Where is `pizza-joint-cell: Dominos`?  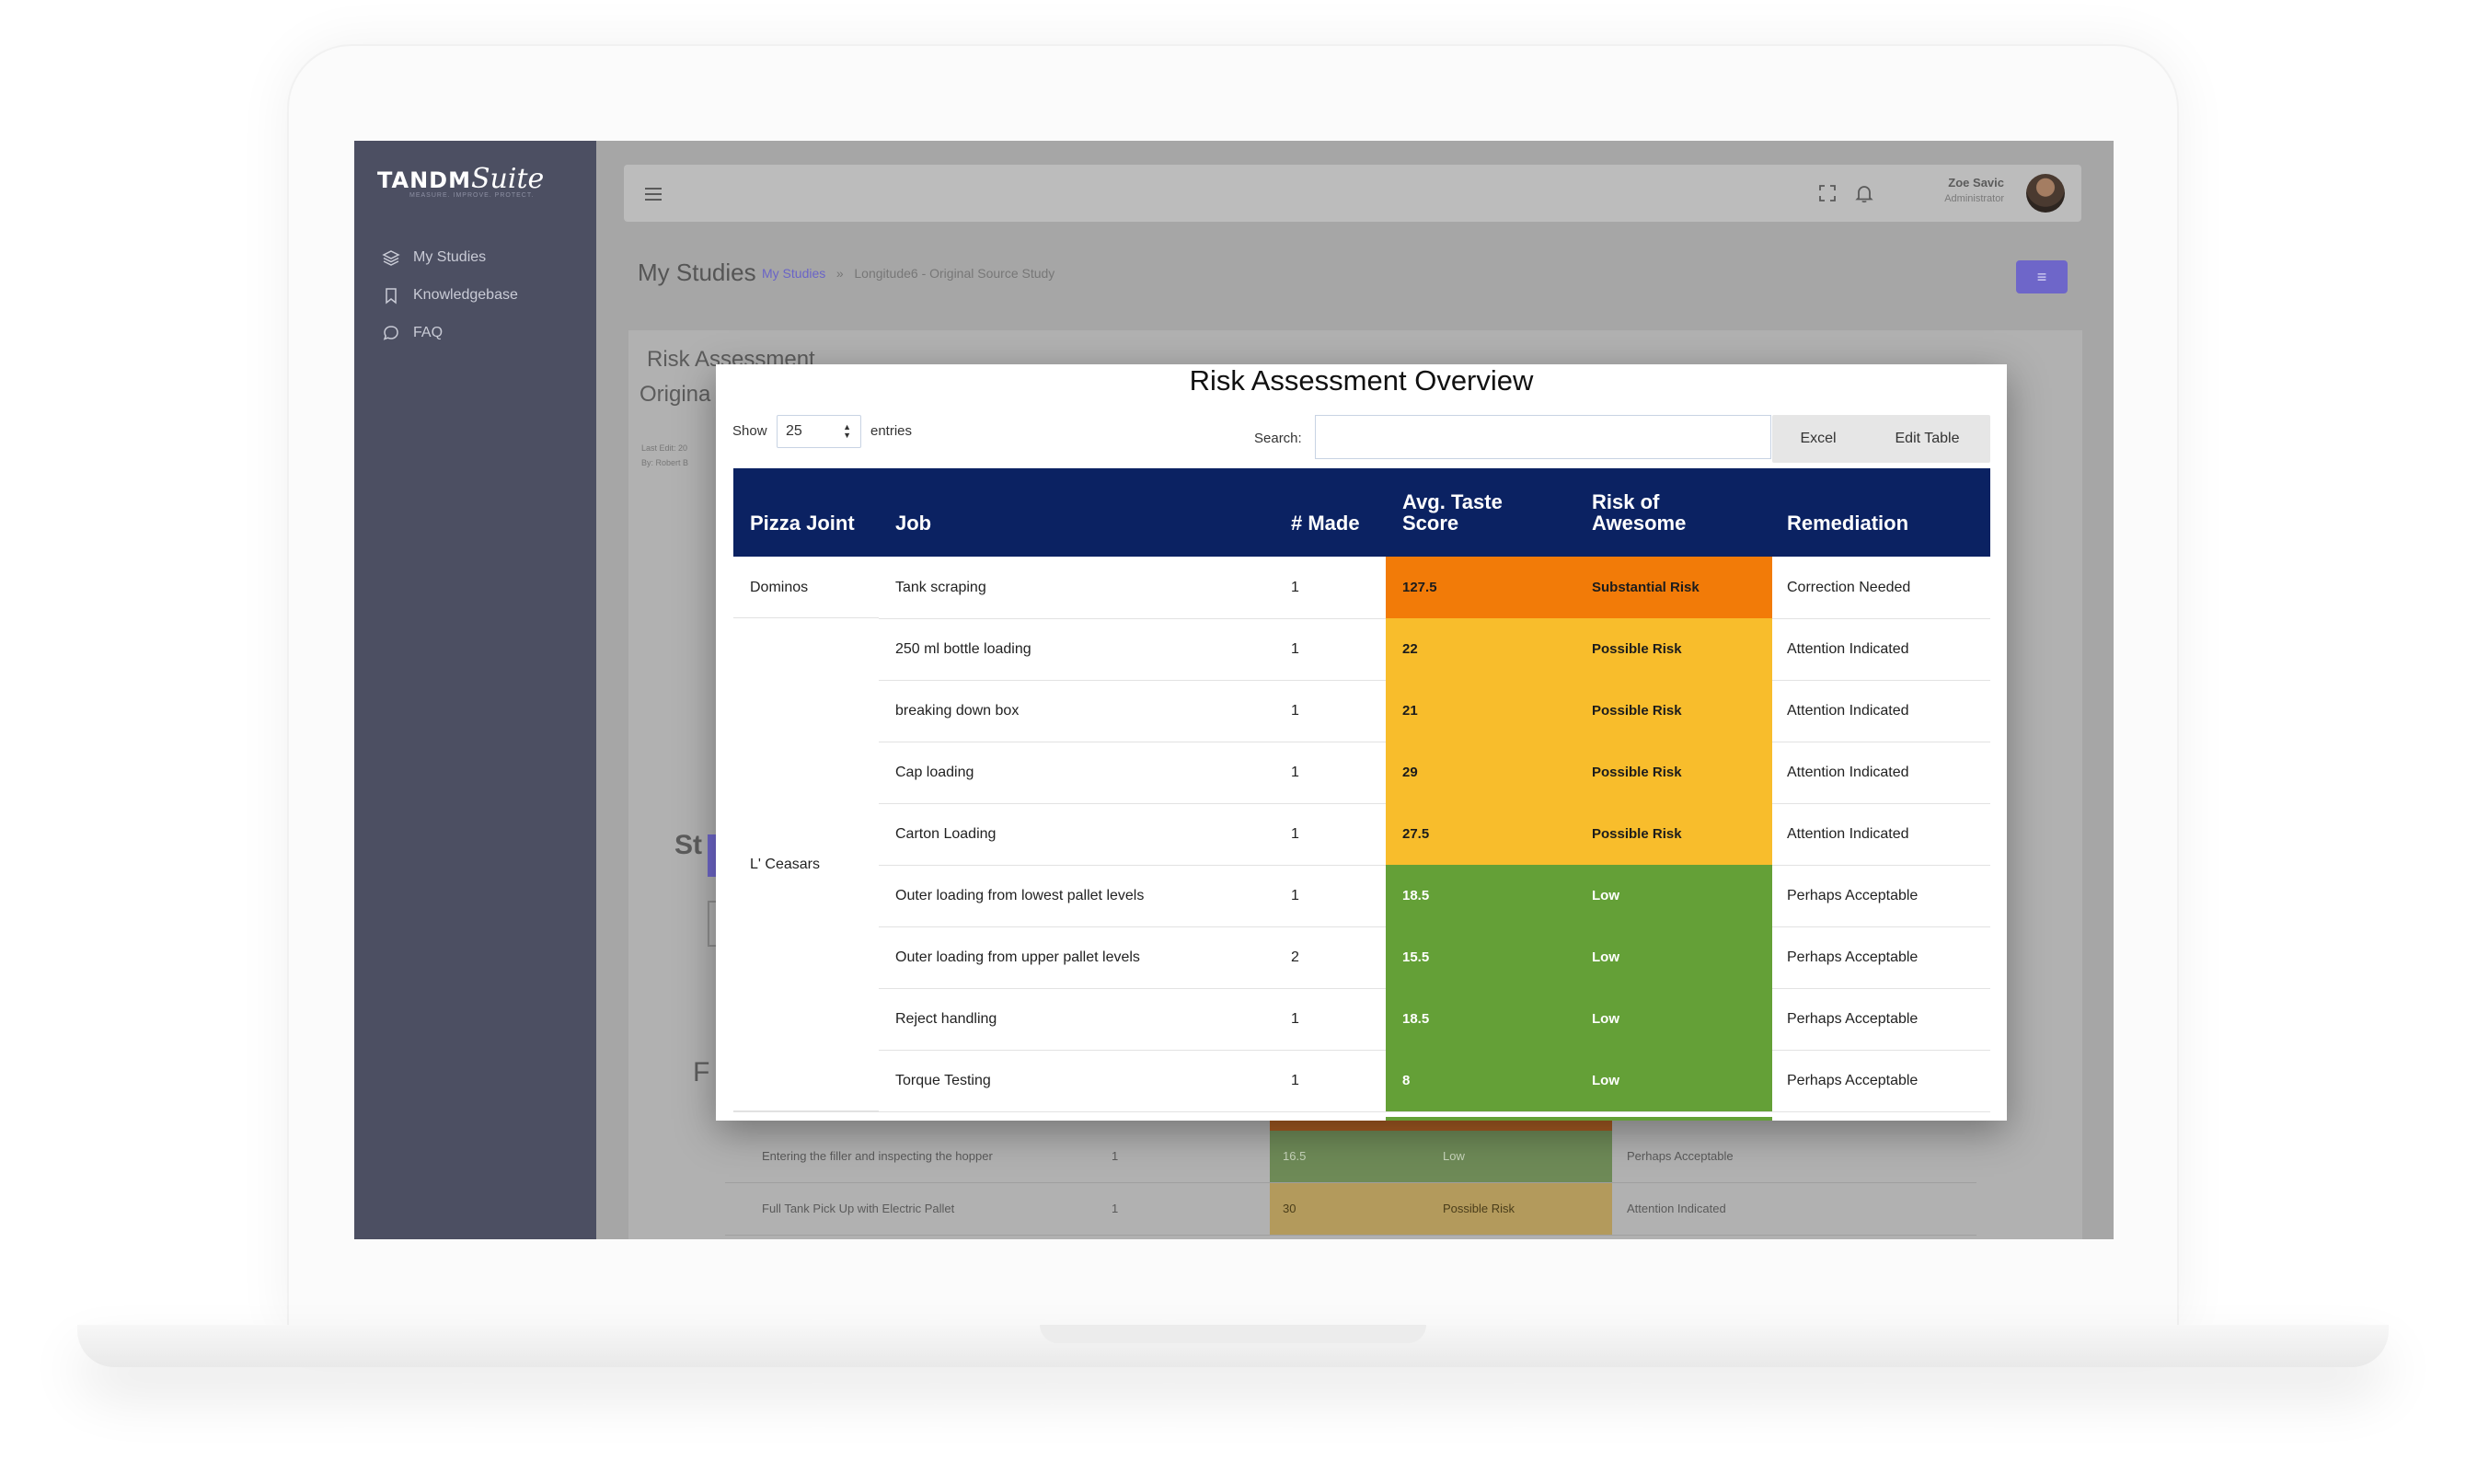 pizza-joint-cell: Dominos is located at coordinates (806, 587).